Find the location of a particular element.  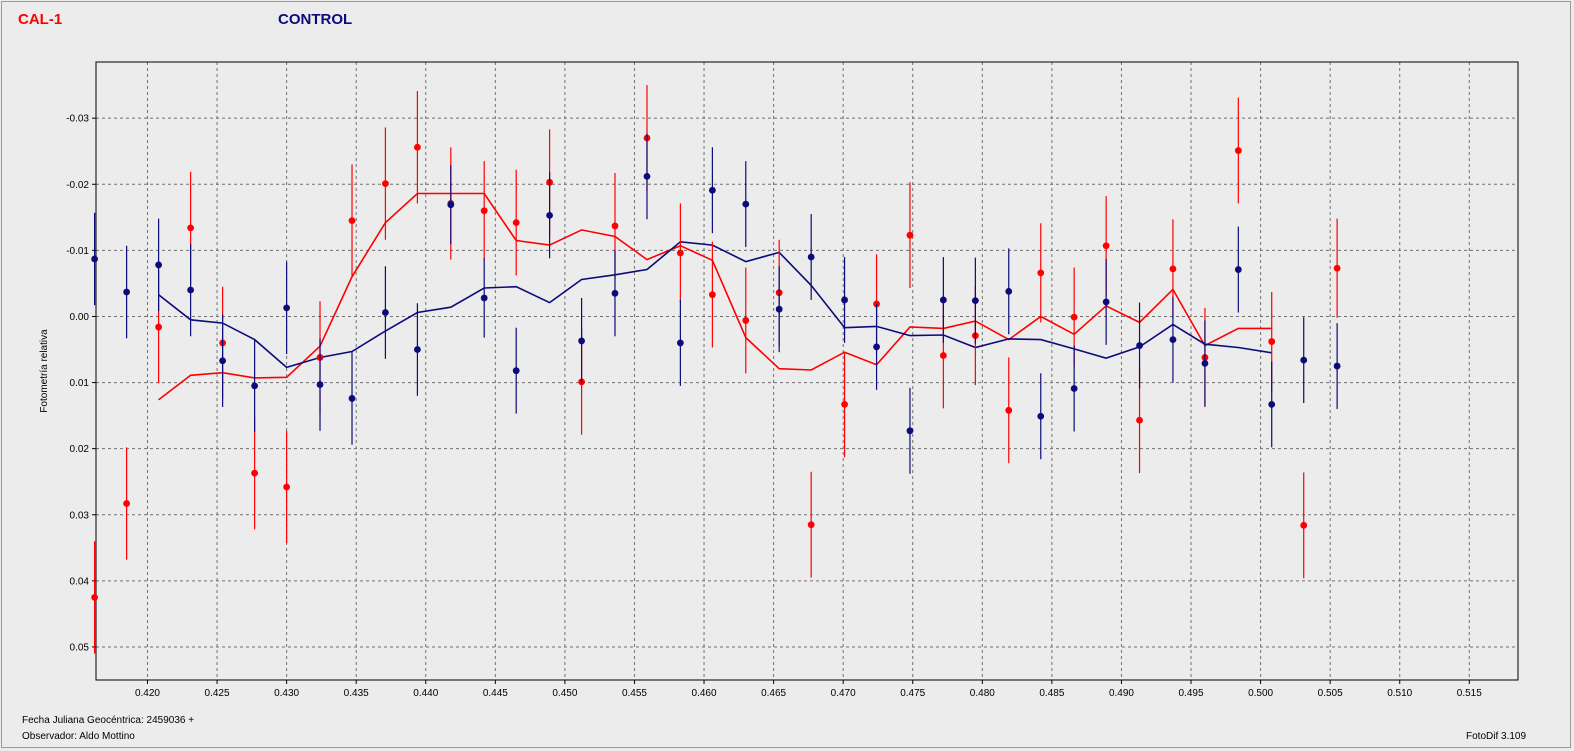

x-tick-label: 0.480 is located at coordinates (982, 693).